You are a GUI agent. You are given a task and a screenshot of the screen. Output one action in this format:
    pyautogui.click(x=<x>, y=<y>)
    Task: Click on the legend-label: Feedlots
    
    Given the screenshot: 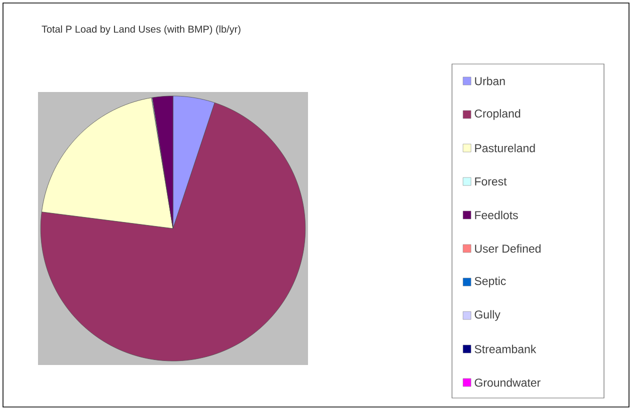 What is the action you would take?
    pyautogui.click(x=496, y=215)
    